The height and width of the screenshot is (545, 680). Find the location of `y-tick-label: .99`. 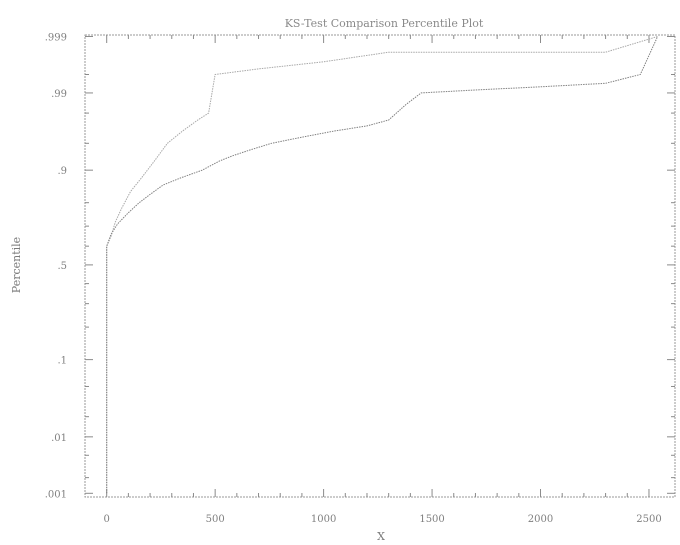

y-tick-label: .99 is located at coordinates (59, 94).